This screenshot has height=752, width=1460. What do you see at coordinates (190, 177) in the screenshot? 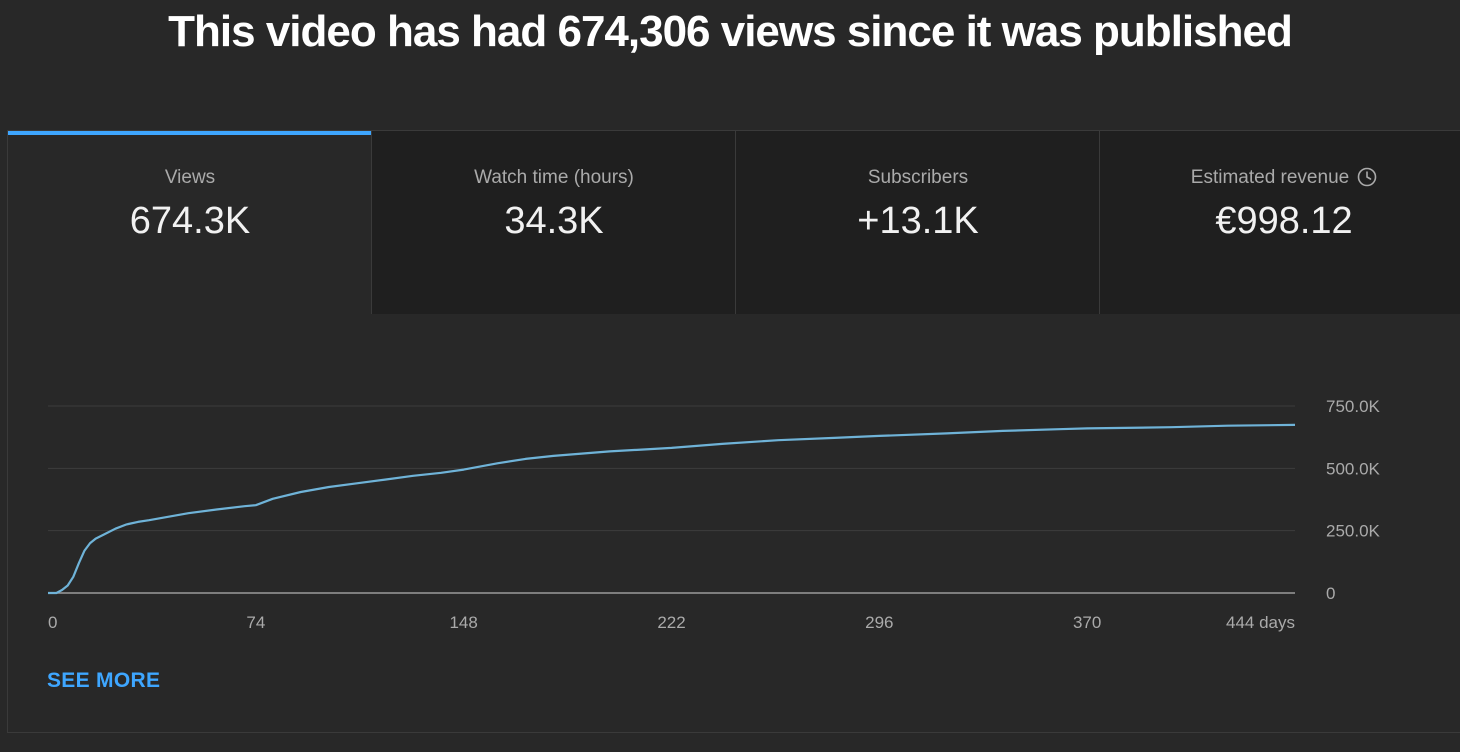
I see `tab-views-label: Views` at bounding box center [190, 177].